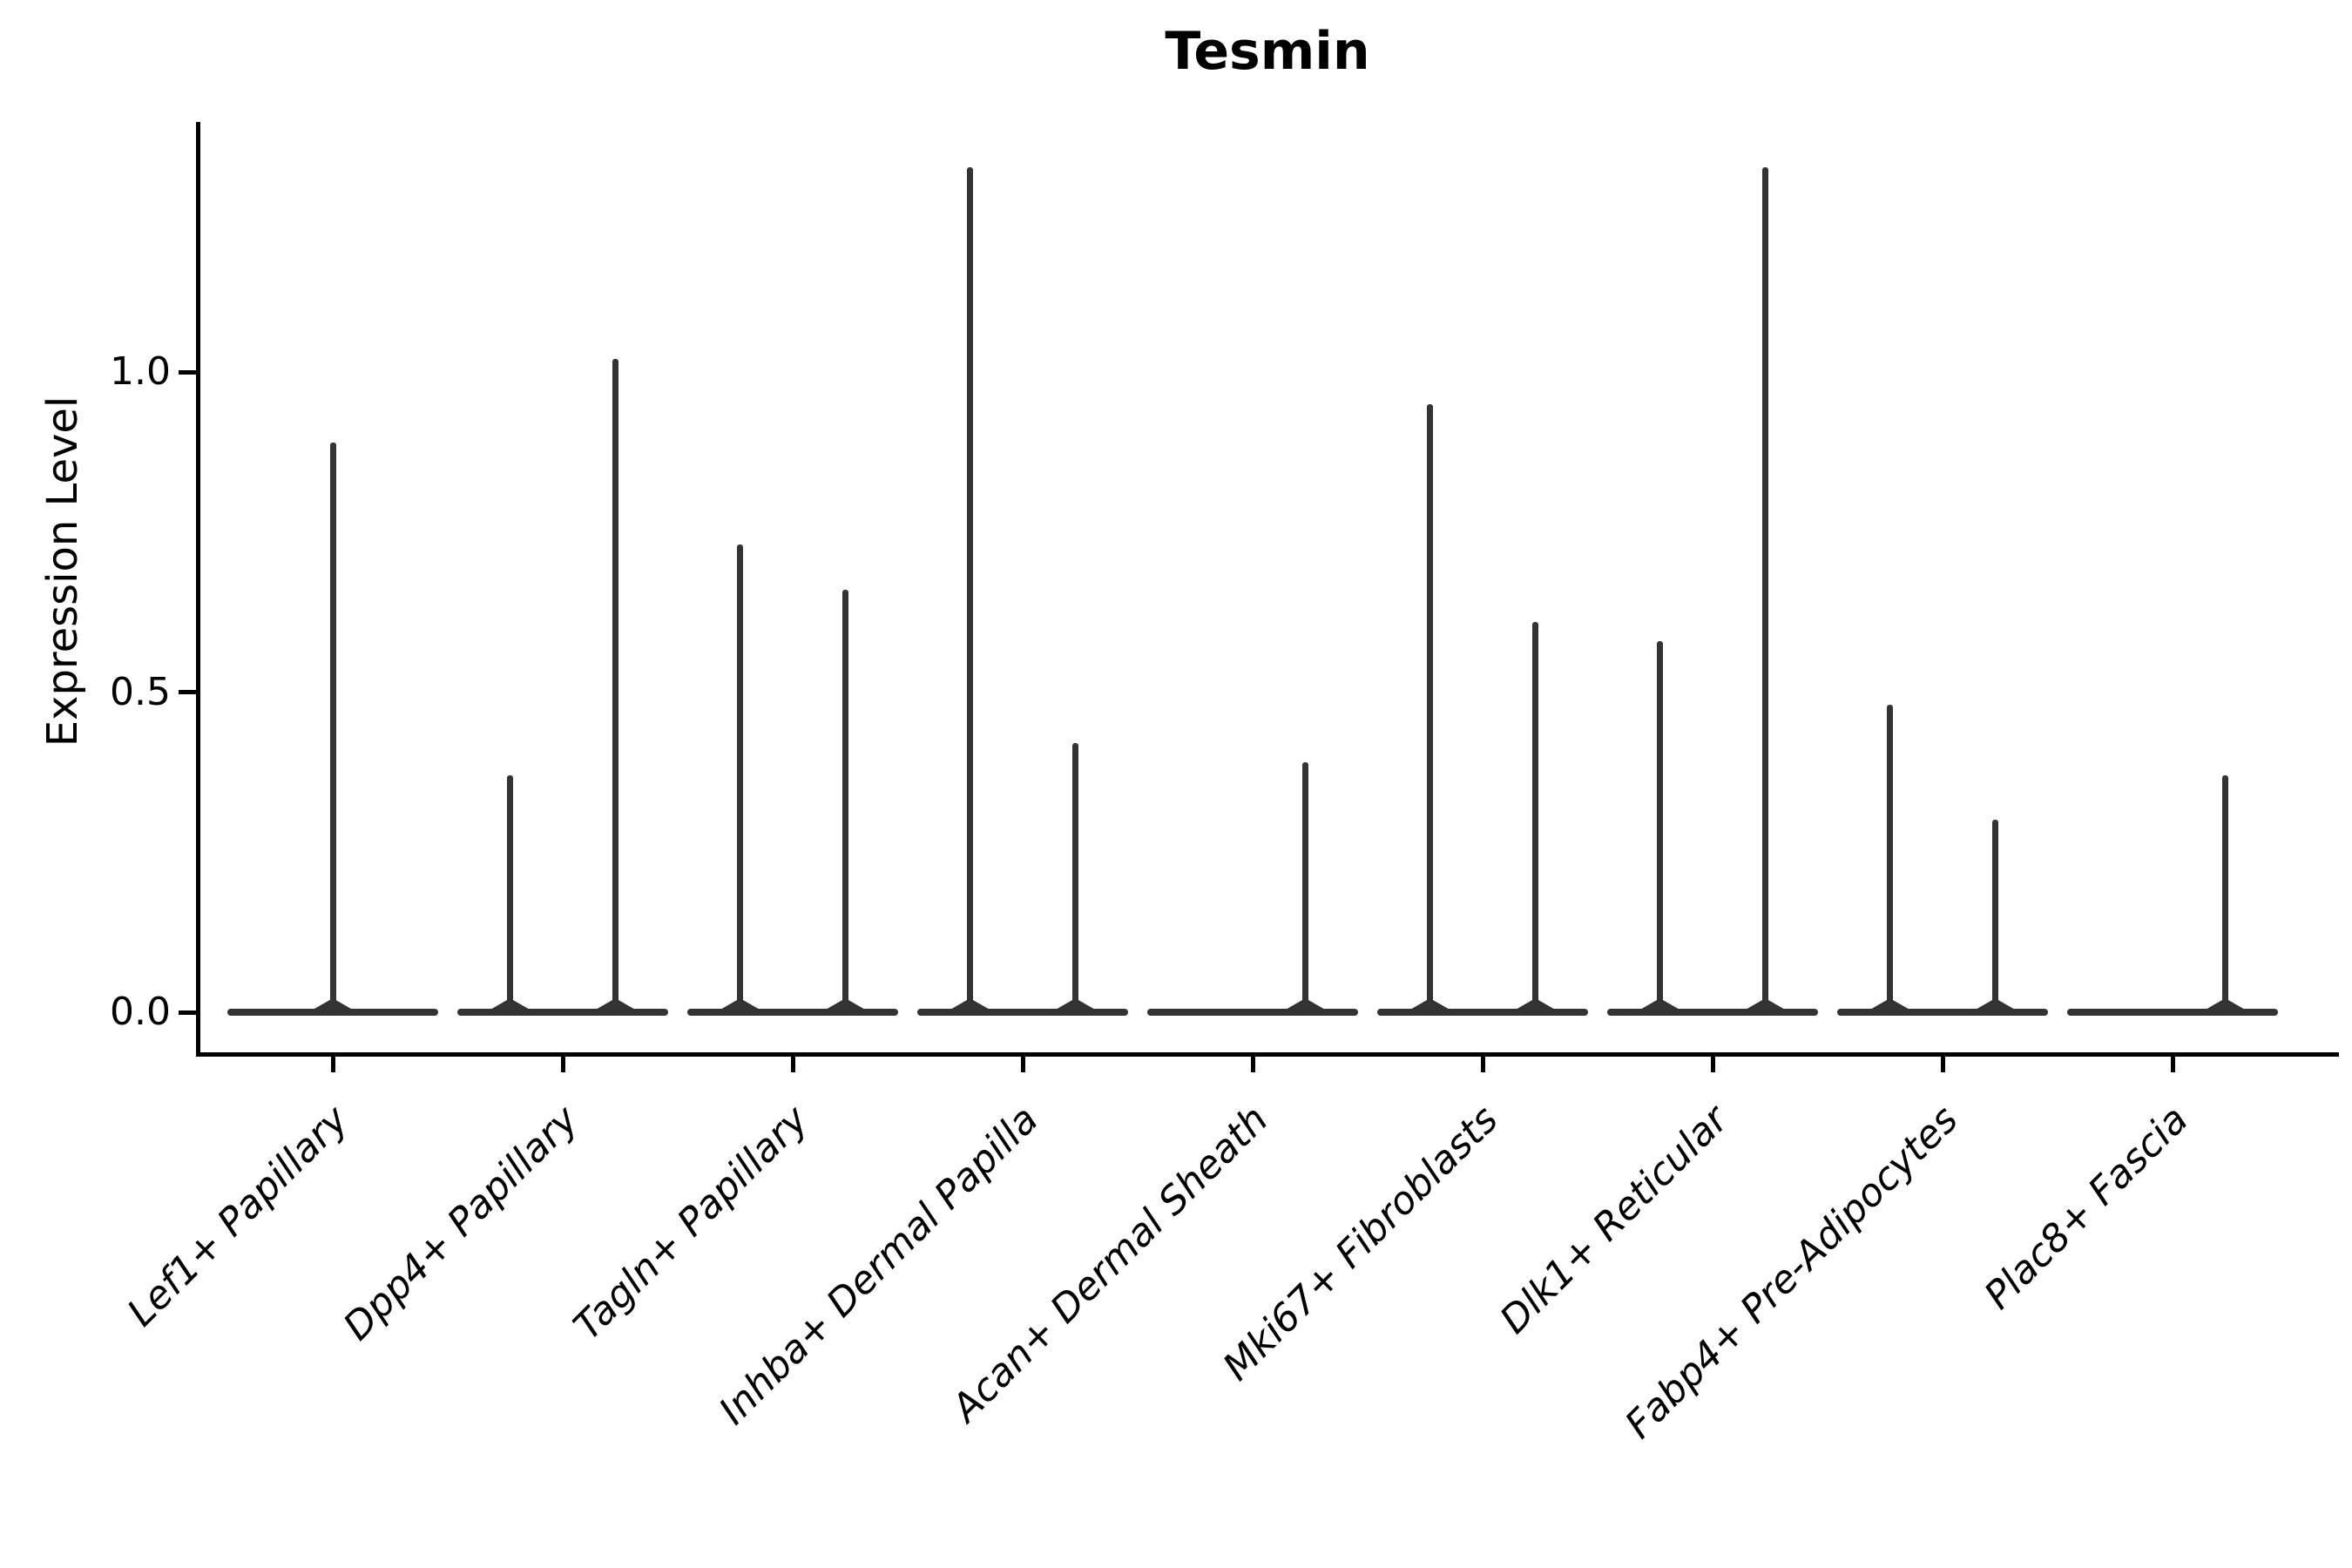  What do you see at coordinates (461, 1223) in the screenshot?
I see `x-tick-label: Dpp4+ Papillary` at bounding box center [461, 1223].